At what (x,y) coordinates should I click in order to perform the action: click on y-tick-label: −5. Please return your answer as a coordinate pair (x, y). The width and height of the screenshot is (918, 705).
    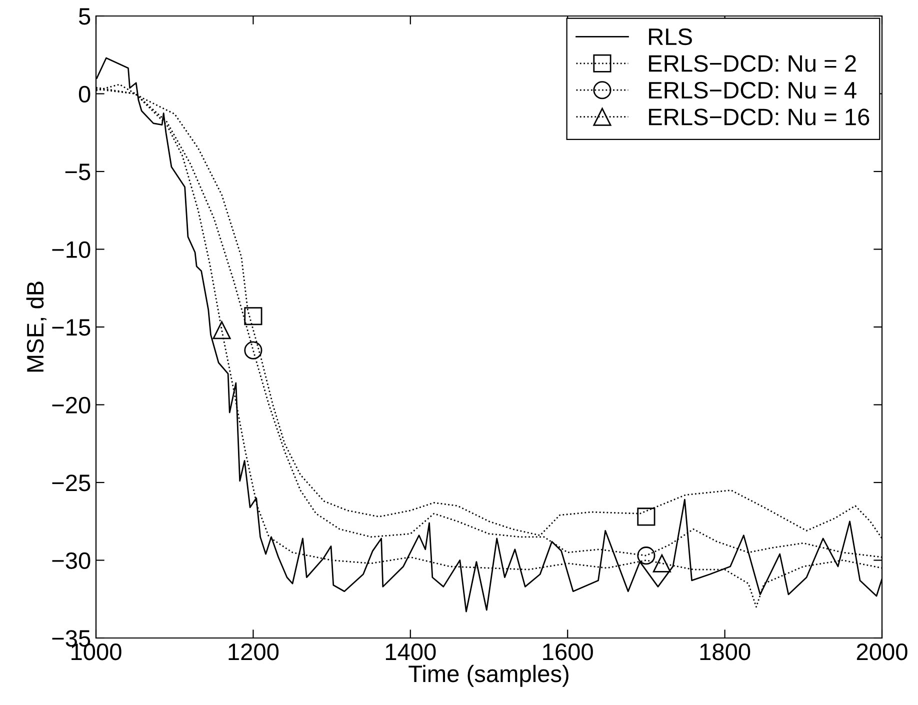
    Looking at the image, I should click on (77, 172).